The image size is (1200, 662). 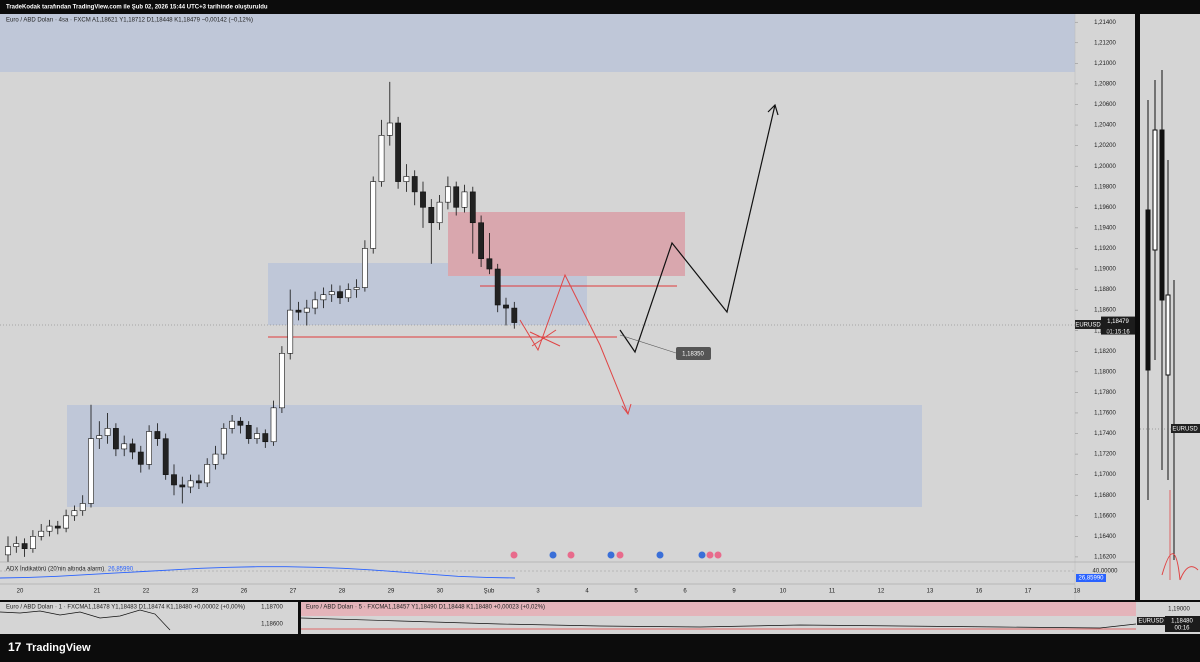 What do you see at coordinates (1105, 372) in the screenshot?
I see `y-tick-label: 1,18000` at bounding box center [1105, 372].